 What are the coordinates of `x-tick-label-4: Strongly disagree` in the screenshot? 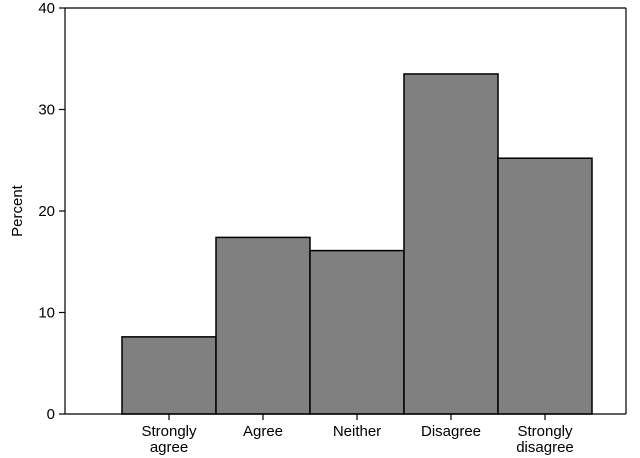 It's located at (545, 439).